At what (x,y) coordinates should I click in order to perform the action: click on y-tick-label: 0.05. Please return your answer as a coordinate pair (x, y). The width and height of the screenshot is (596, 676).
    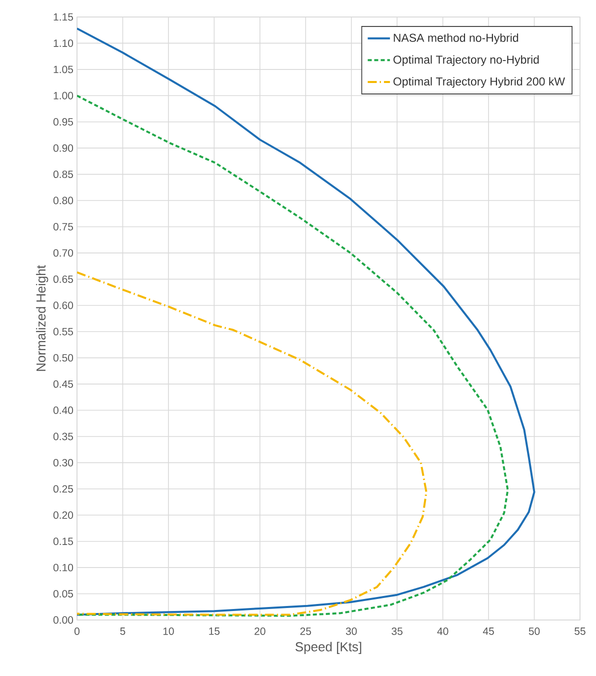
    Looking at the image, I should click on (63, 594).